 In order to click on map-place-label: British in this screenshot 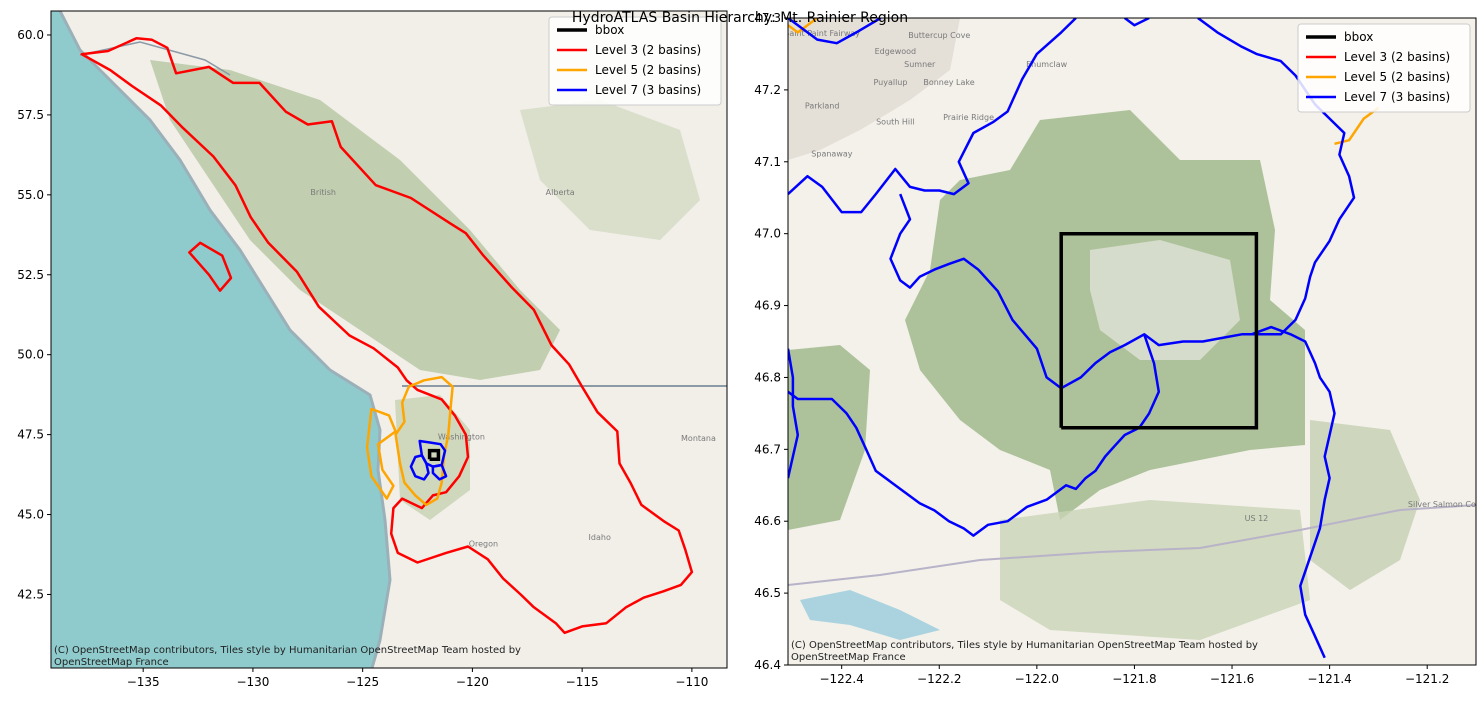, I will do `click(323, 192)`.